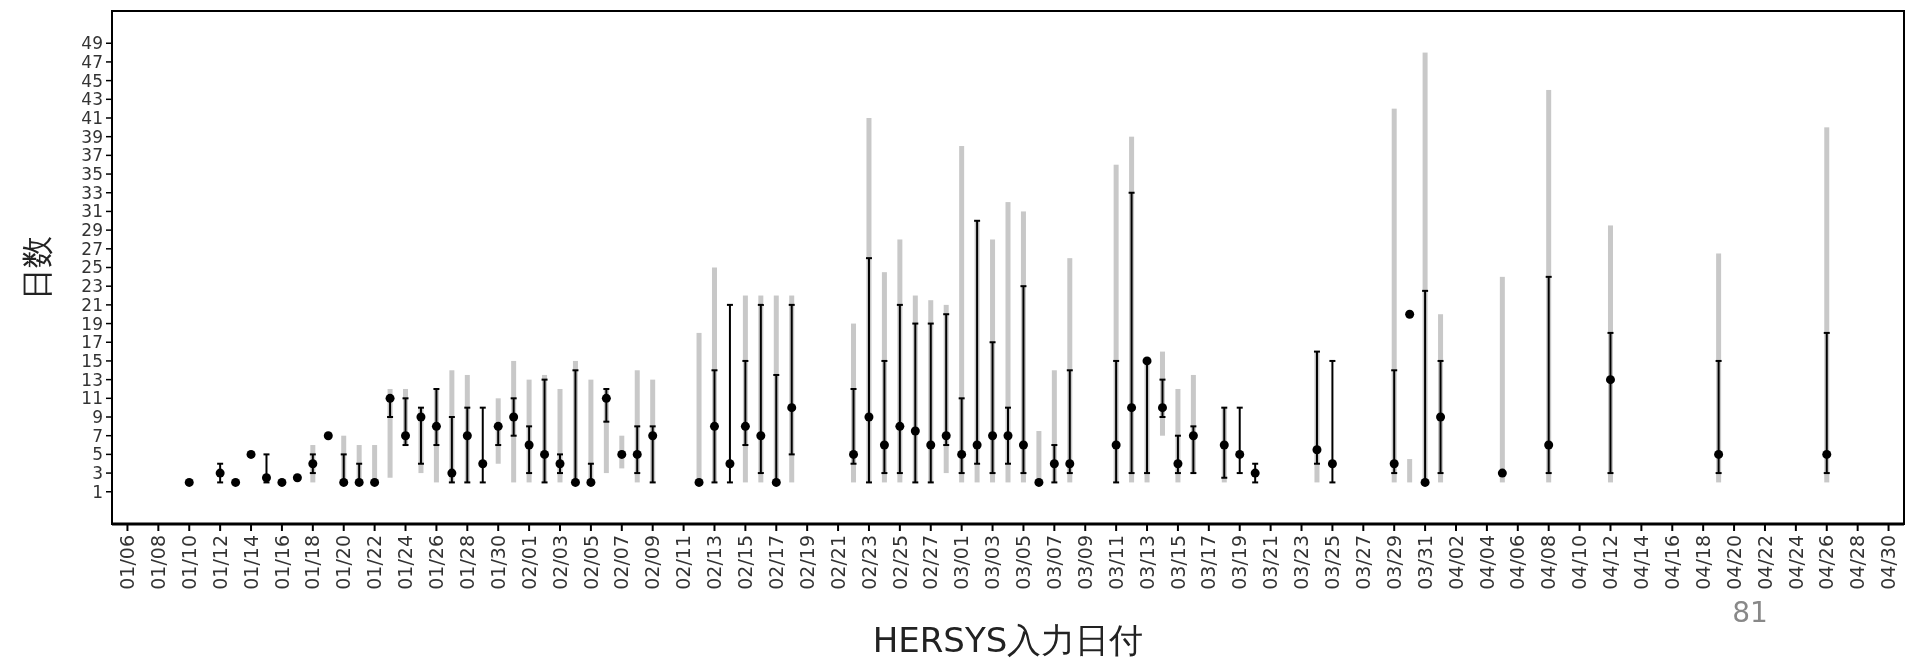 The width and height of the screenshot is (1905, 661). I want to click on y-tick-label: 15, so click(92, 360).